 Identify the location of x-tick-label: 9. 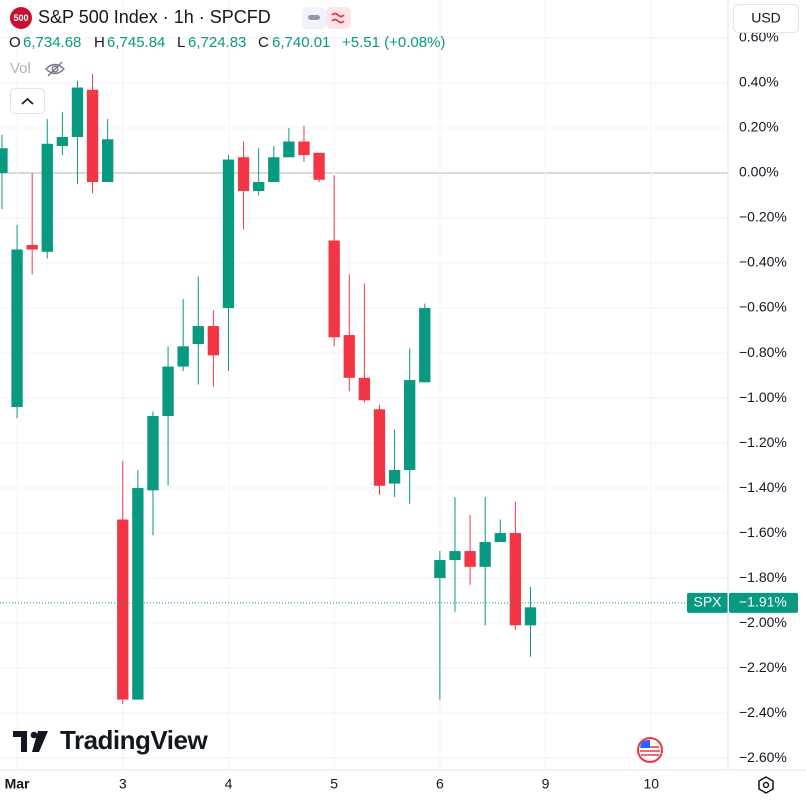
(546, 784).